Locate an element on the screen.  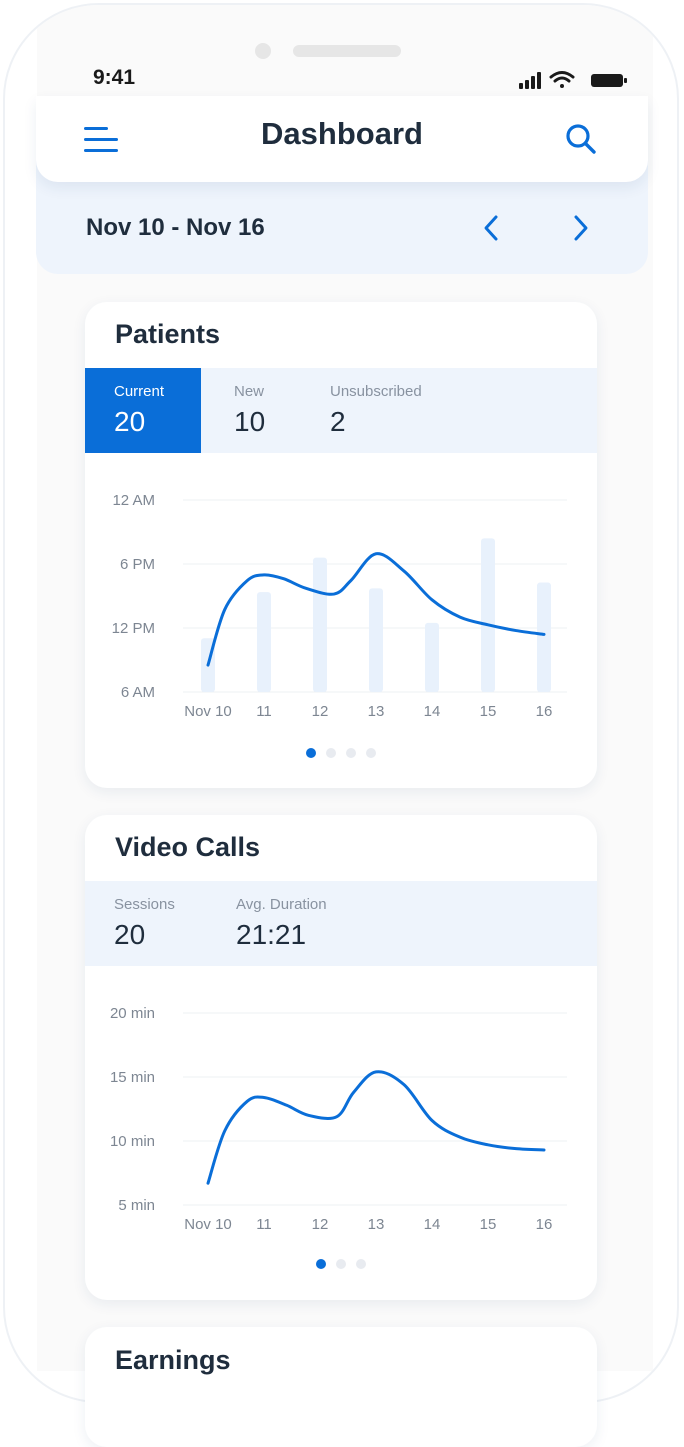
wifi-icon is located at coordinates (562, 79).